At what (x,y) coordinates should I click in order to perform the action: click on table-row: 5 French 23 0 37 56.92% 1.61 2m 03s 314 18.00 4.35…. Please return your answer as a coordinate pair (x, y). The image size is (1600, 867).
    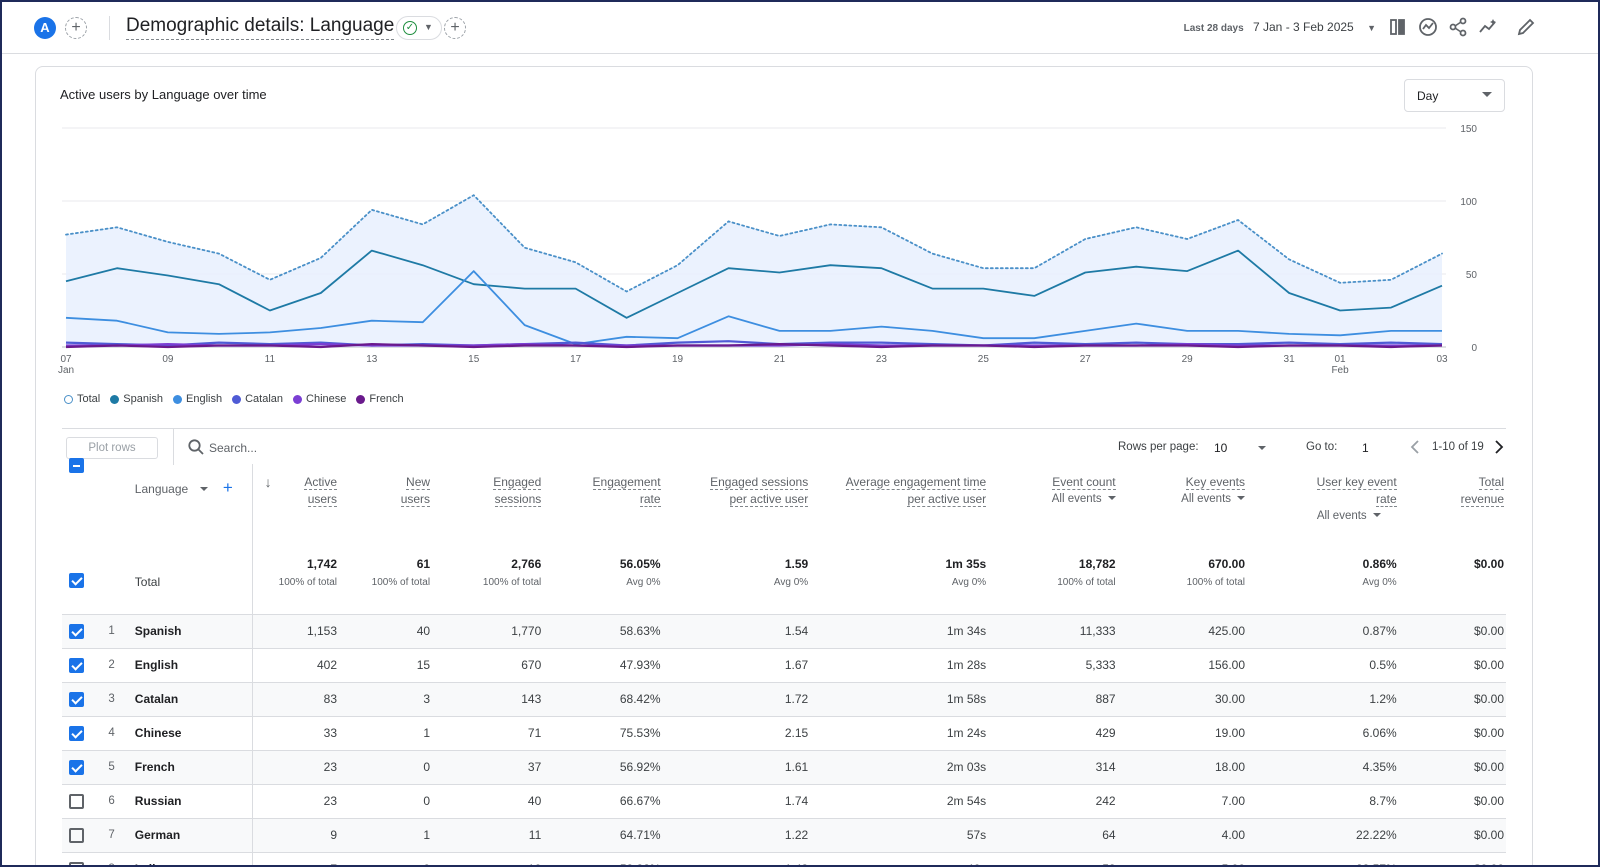
    Looking at the image, I should click on (784, 766).